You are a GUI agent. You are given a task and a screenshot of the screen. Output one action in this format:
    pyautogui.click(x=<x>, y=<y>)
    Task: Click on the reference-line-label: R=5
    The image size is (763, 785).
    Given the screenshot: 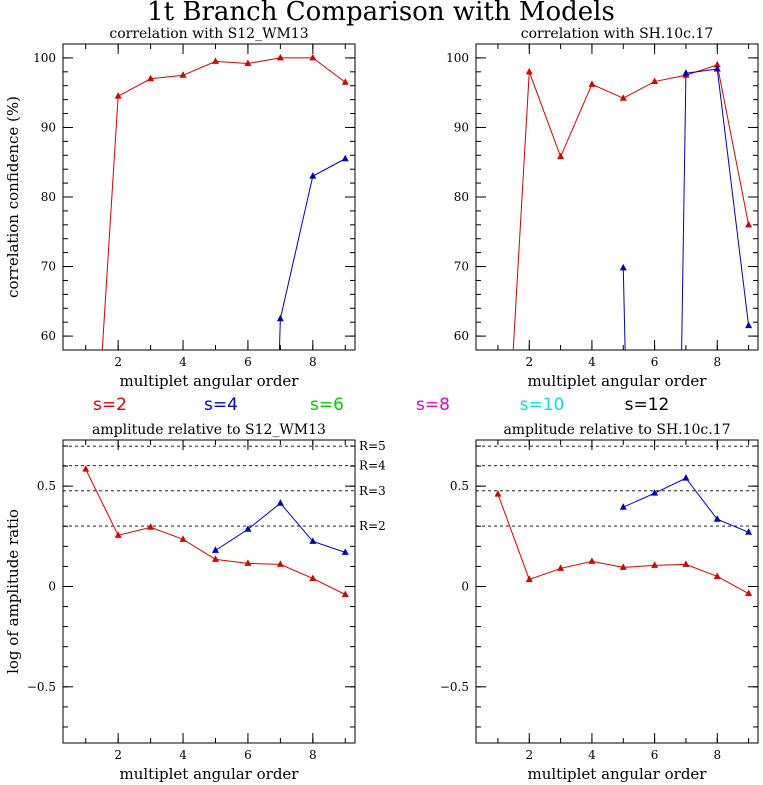 What is the action you would take?
    pyautogui.click(x=372, y=446)
    